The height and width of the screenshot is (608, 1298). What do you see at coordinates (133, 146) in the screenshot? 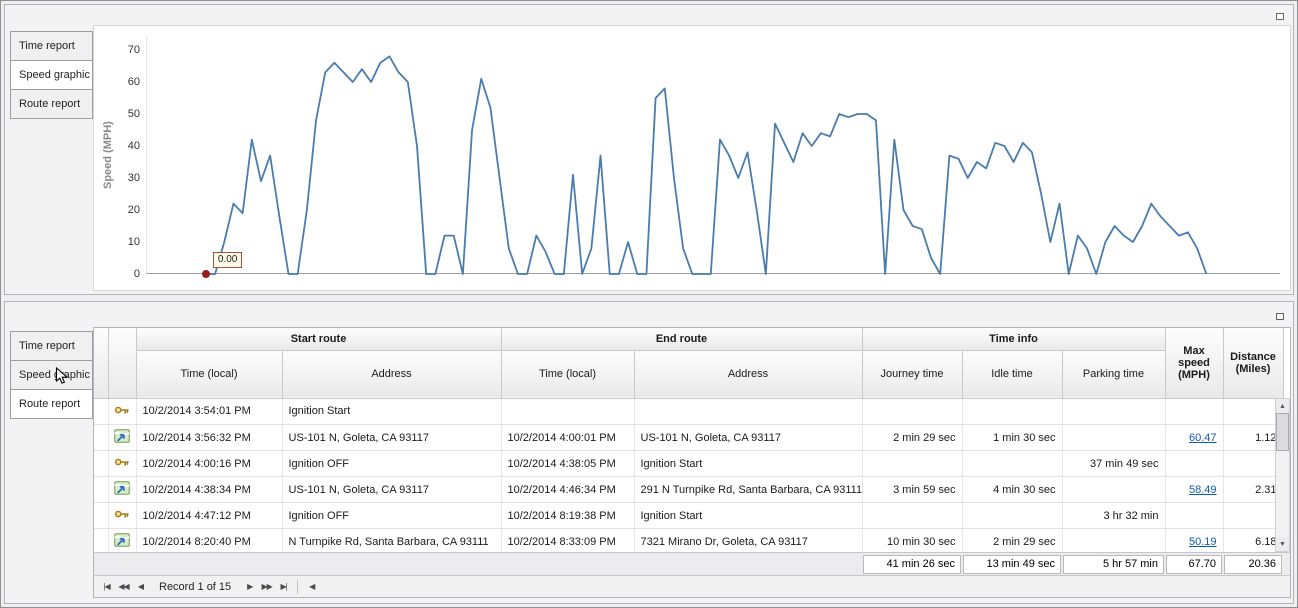
I see `y-tick-label: 40` at bounding box center [133, 146].